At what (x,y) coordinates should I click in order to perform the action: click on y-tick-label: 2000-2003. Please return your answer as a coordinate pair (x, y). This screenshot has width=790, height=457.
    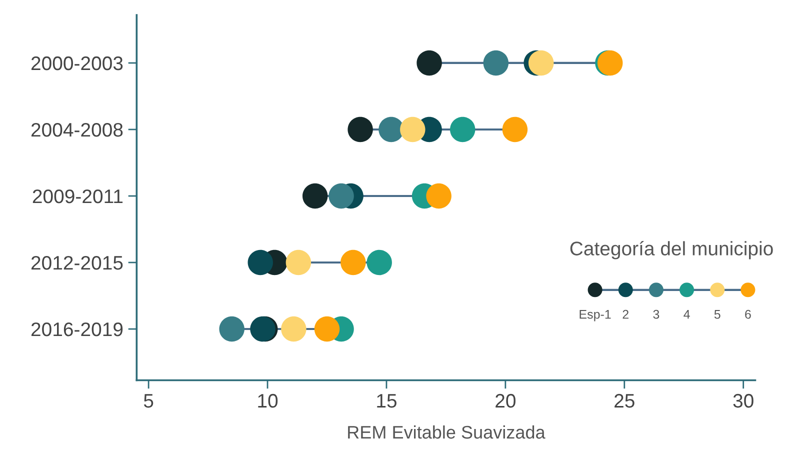
    Looking at the image, I should click on (77, 63).